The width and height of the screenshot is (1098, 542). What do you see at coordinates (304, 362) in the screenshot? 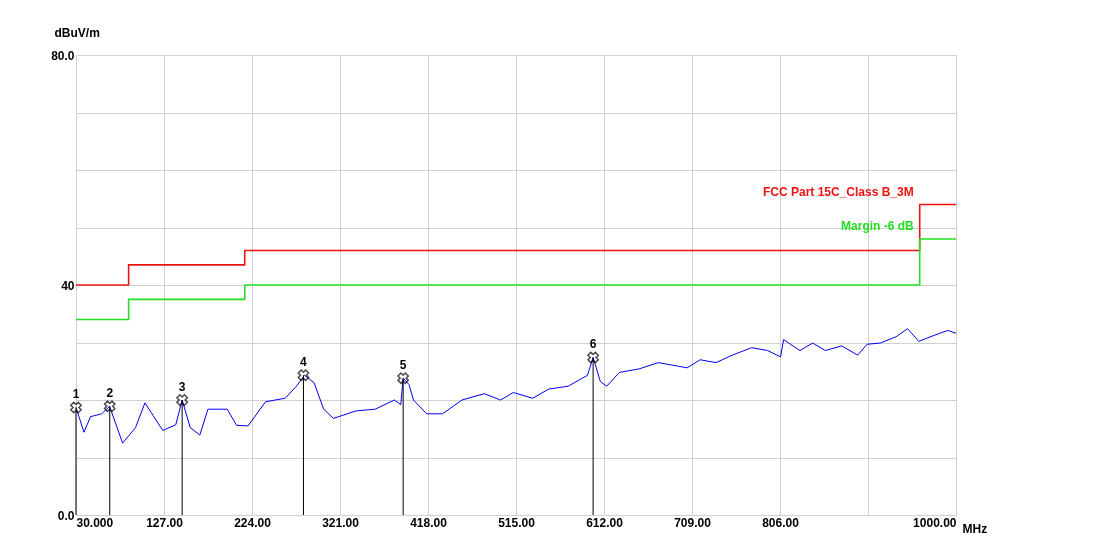
I see `annotation: 4` at bounding box center [304, 362].